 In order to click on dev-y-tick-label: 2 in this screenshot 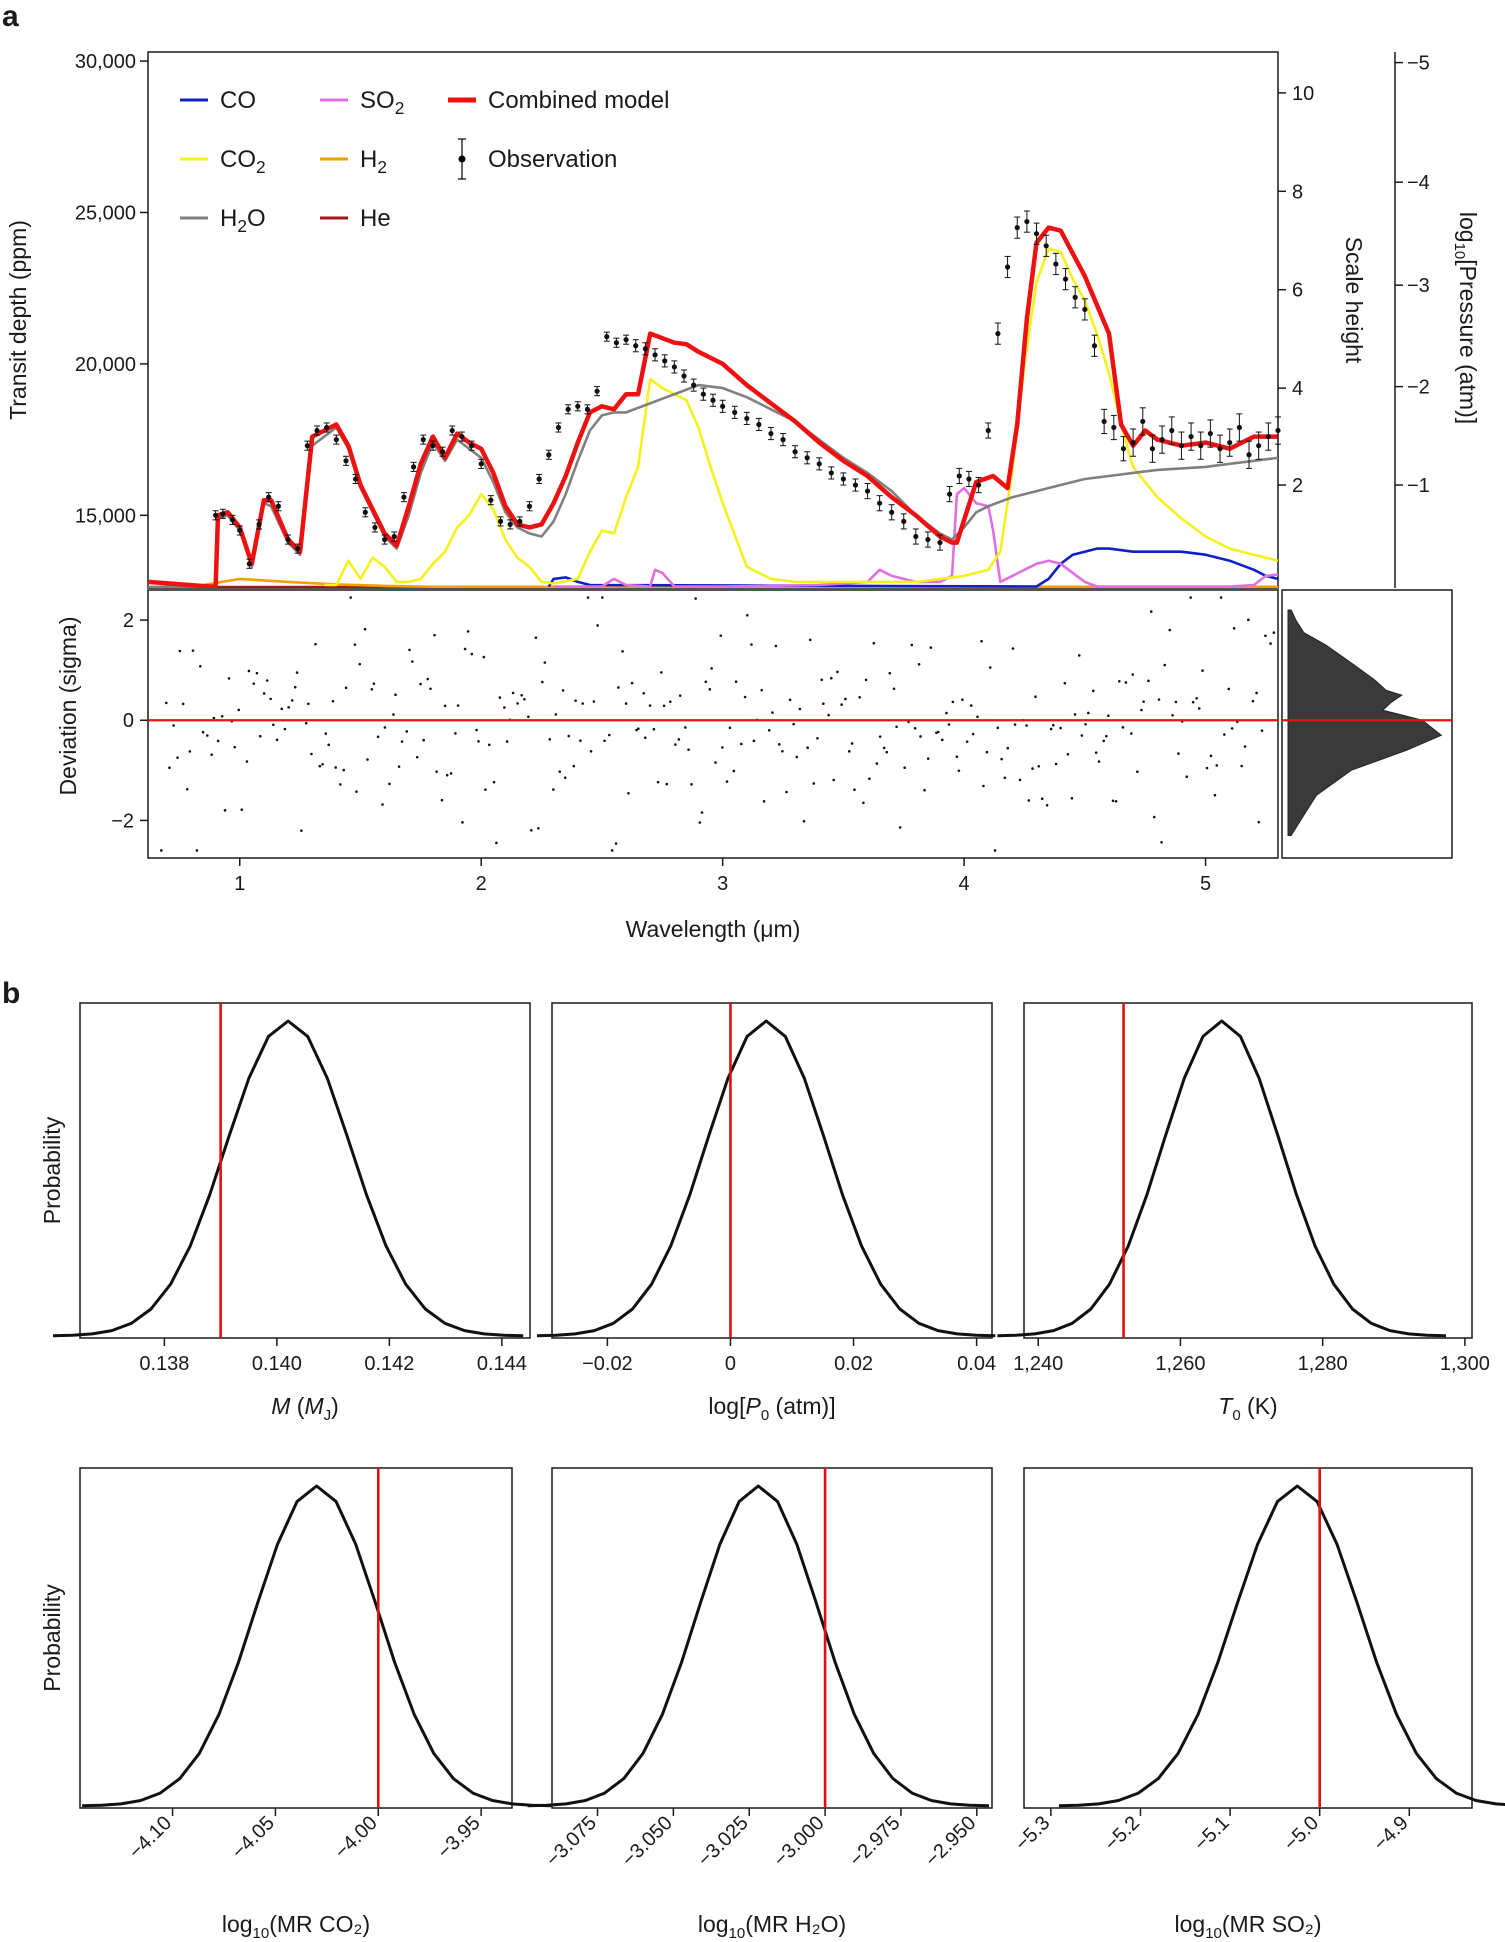, I will do `click(128, 621)`.